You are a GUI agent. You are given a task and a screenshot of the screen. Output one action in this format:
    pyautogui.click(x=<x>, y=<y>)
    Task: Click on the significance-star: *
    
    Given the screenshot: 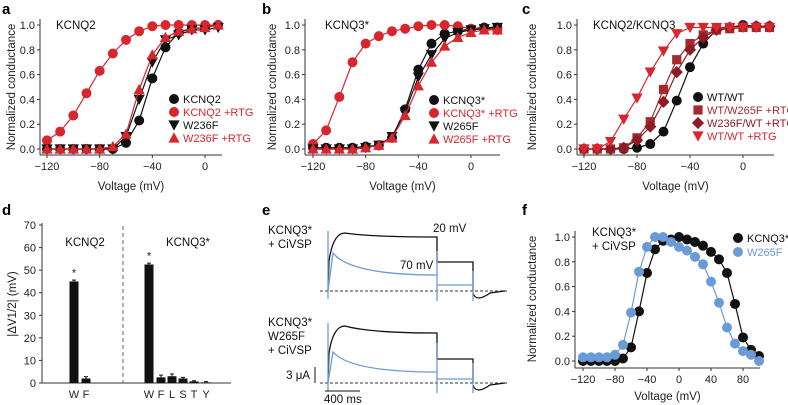 What is the action you would take?
    pyautogui.click(x=149, y=257)
    